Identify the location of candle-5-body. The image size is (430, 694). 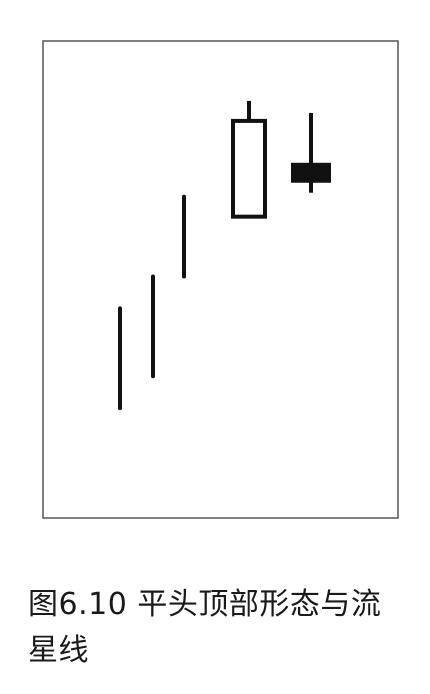
(311, 173).